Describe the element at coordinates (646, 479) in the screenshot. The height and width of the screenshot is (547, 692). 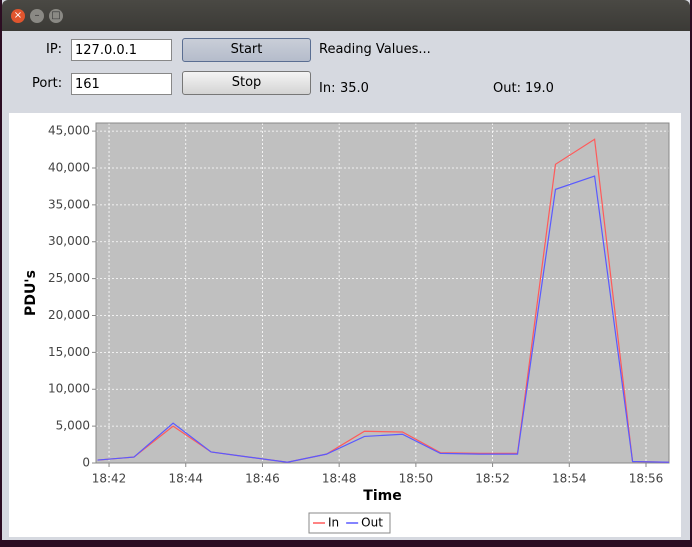
I see `x-tick-label: 18:56` at that location.